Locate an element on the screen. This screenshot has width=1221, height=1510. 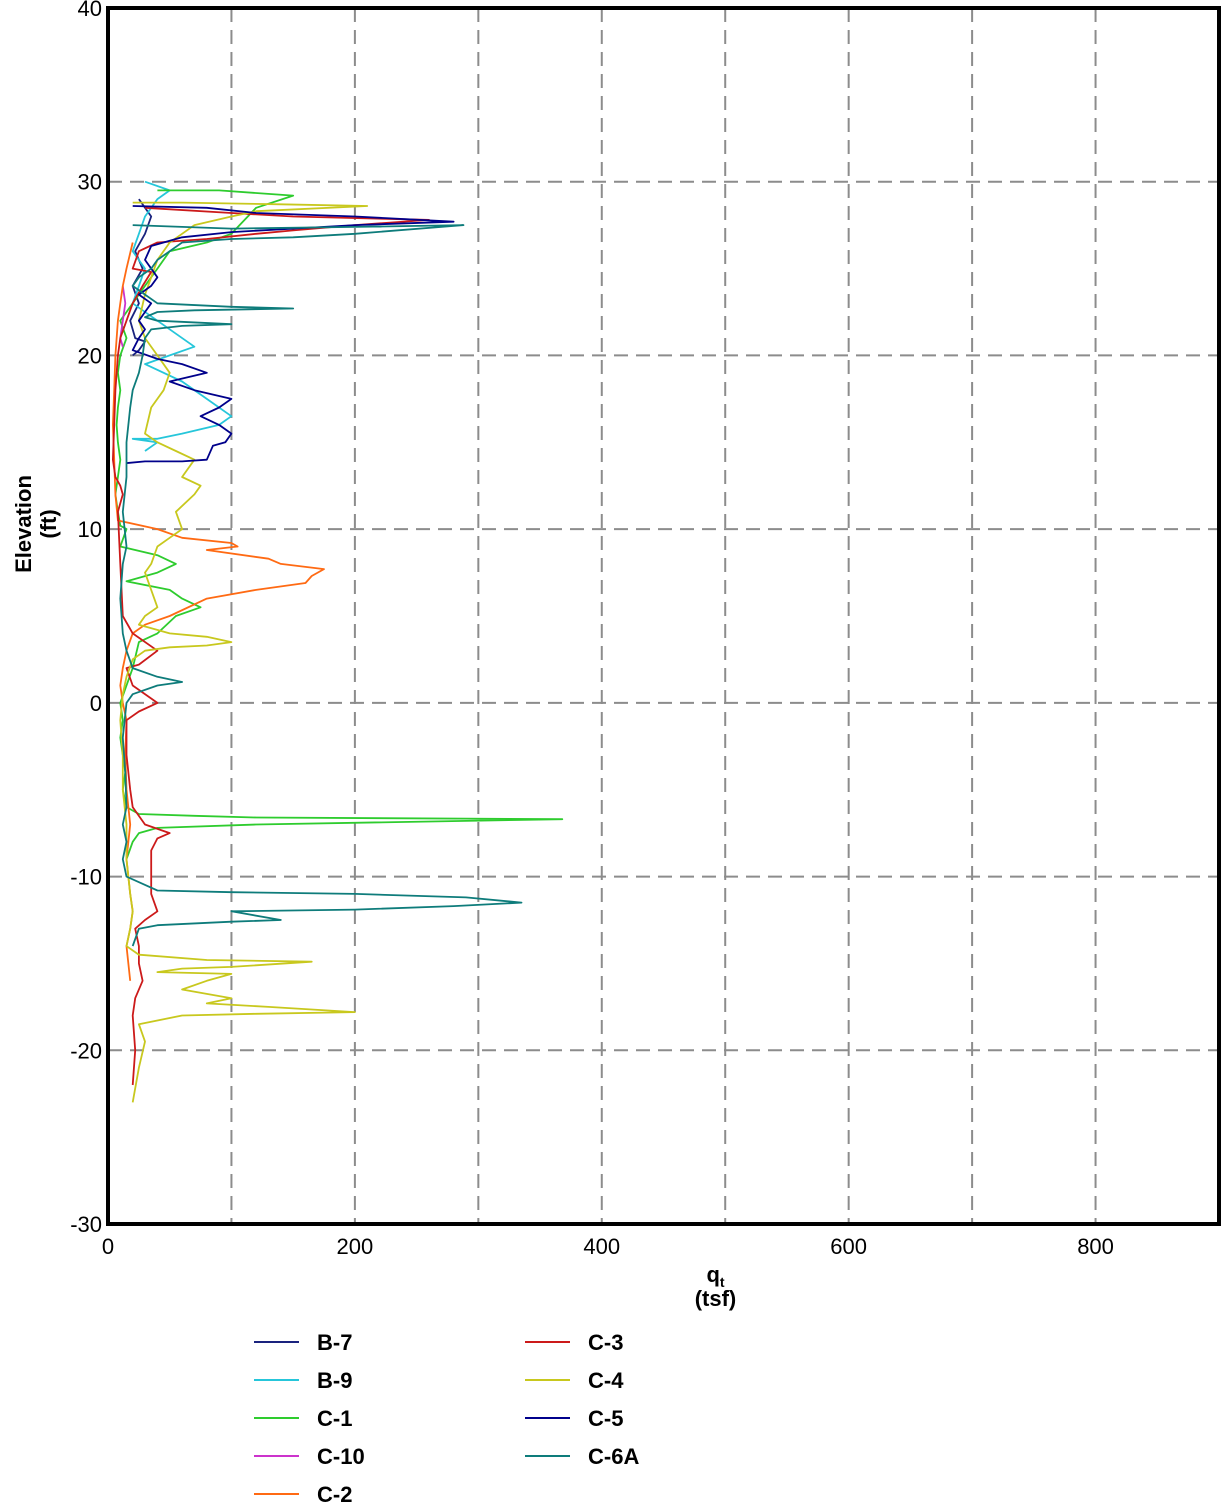
y-tick-label: -30 is located at coordinates (86, 1224).